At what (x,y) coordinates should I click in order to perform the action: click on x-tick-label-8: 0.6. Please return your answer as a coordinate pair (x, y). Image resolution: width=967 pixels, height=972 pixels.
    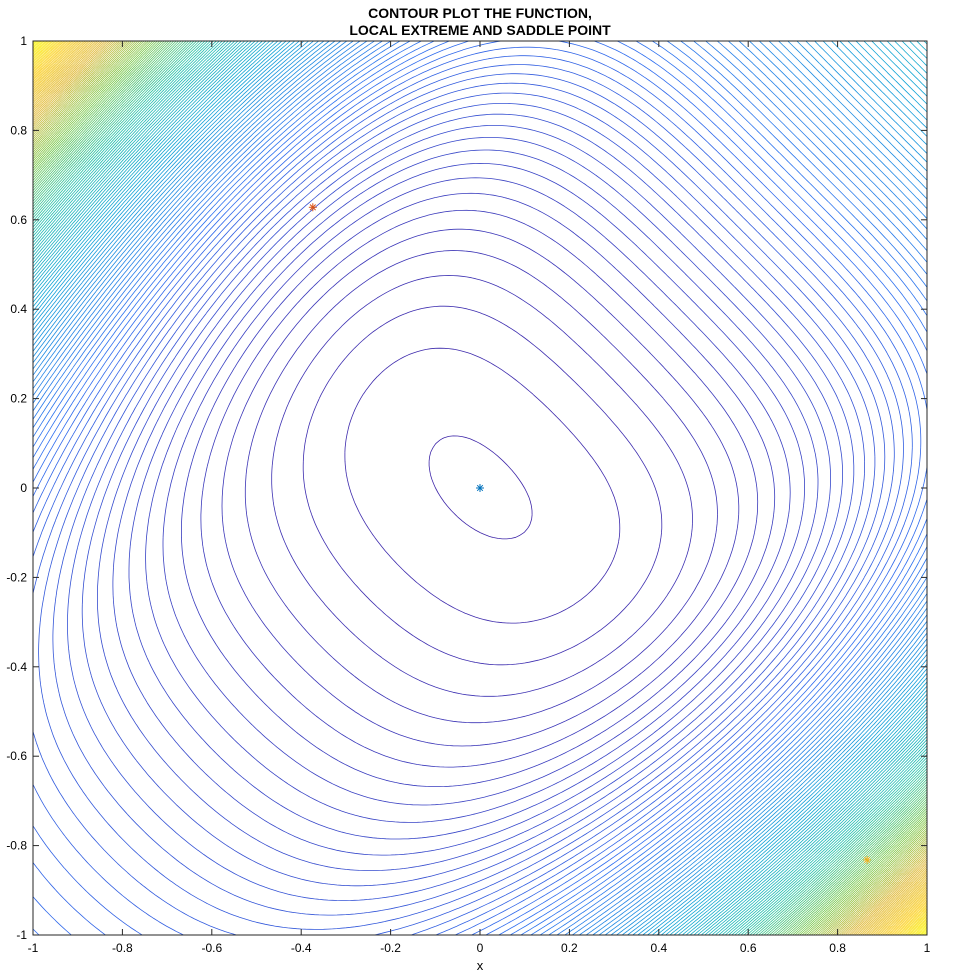
    Looking at the image, I should click on (748, 948).